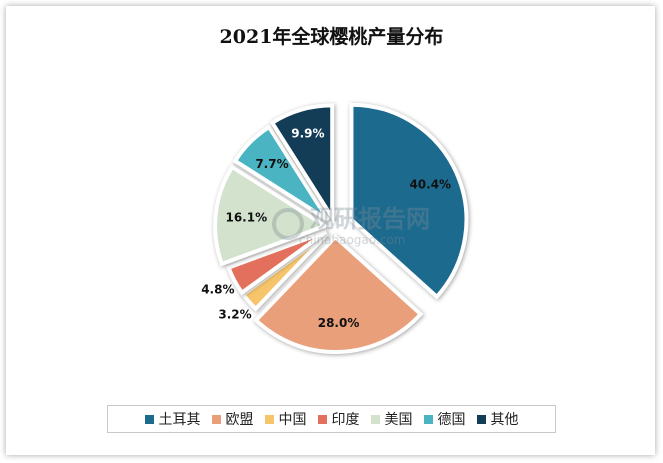 This screenshot has height=463, width=663. I want to click on data-label-6: 7.7%, so click(271, 164).